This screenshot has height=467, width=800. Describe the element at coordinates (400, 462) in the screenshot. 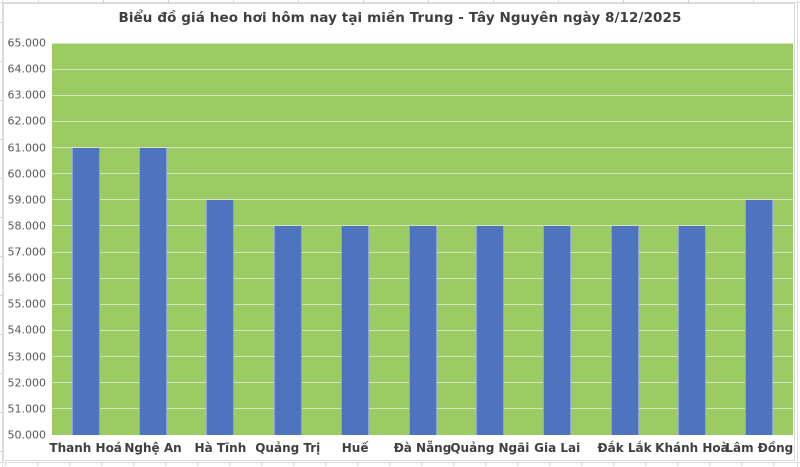

I see `spreadsheet-gridline-bottom` at that location.